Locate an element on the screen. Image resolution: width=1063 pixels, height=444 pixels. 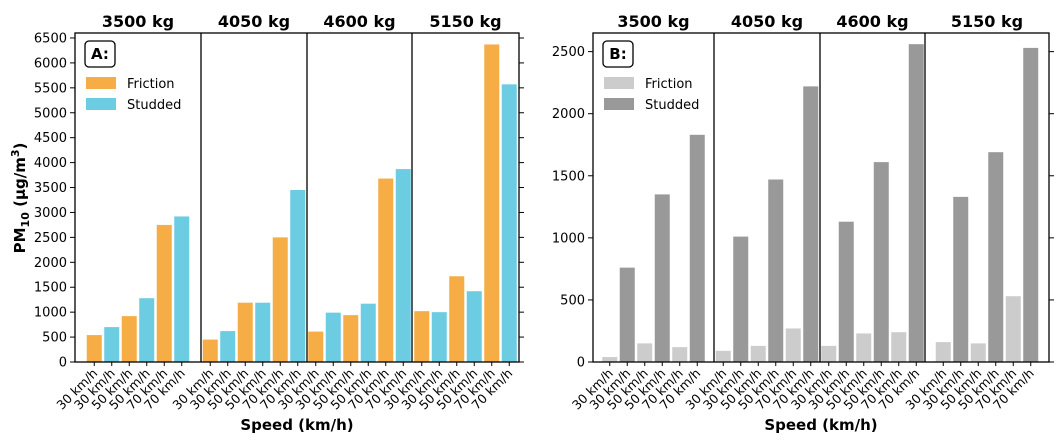
y-axis-label-part: 10 is located at coordinates (25, 220).